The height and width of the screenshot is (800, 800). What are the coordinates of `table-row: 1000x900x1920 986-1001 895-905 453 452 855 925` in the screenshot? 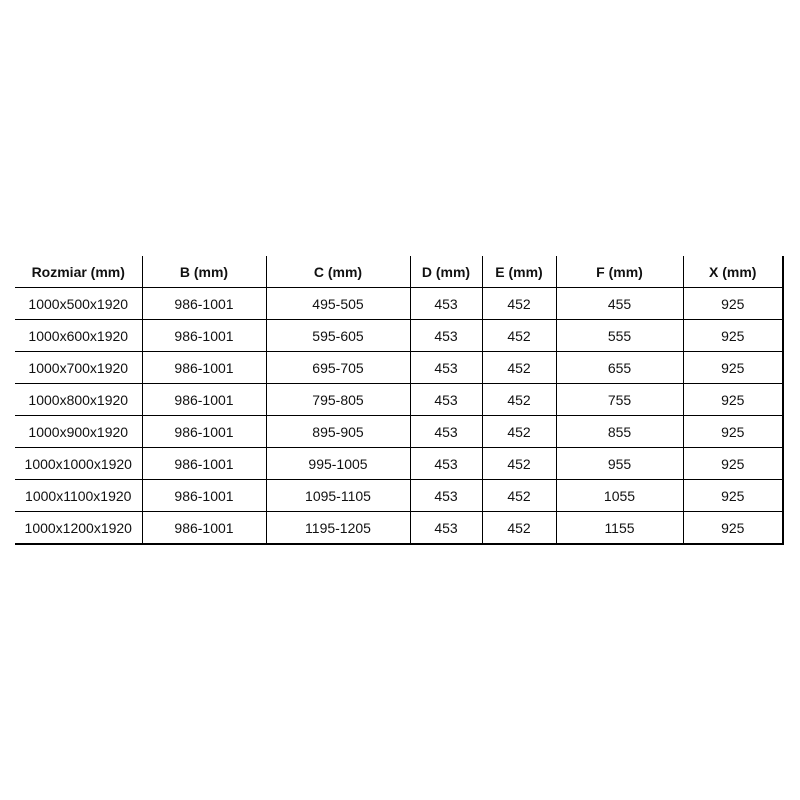 It's located at (399, 431).